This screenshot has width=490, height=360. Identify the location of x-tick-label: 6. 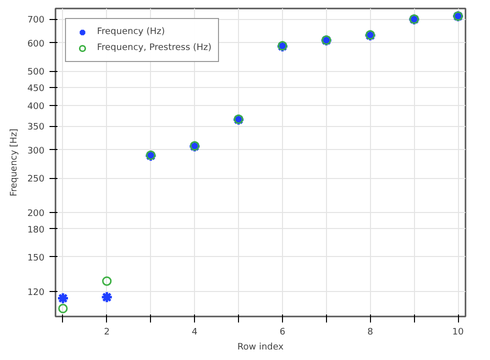
(283, 333).